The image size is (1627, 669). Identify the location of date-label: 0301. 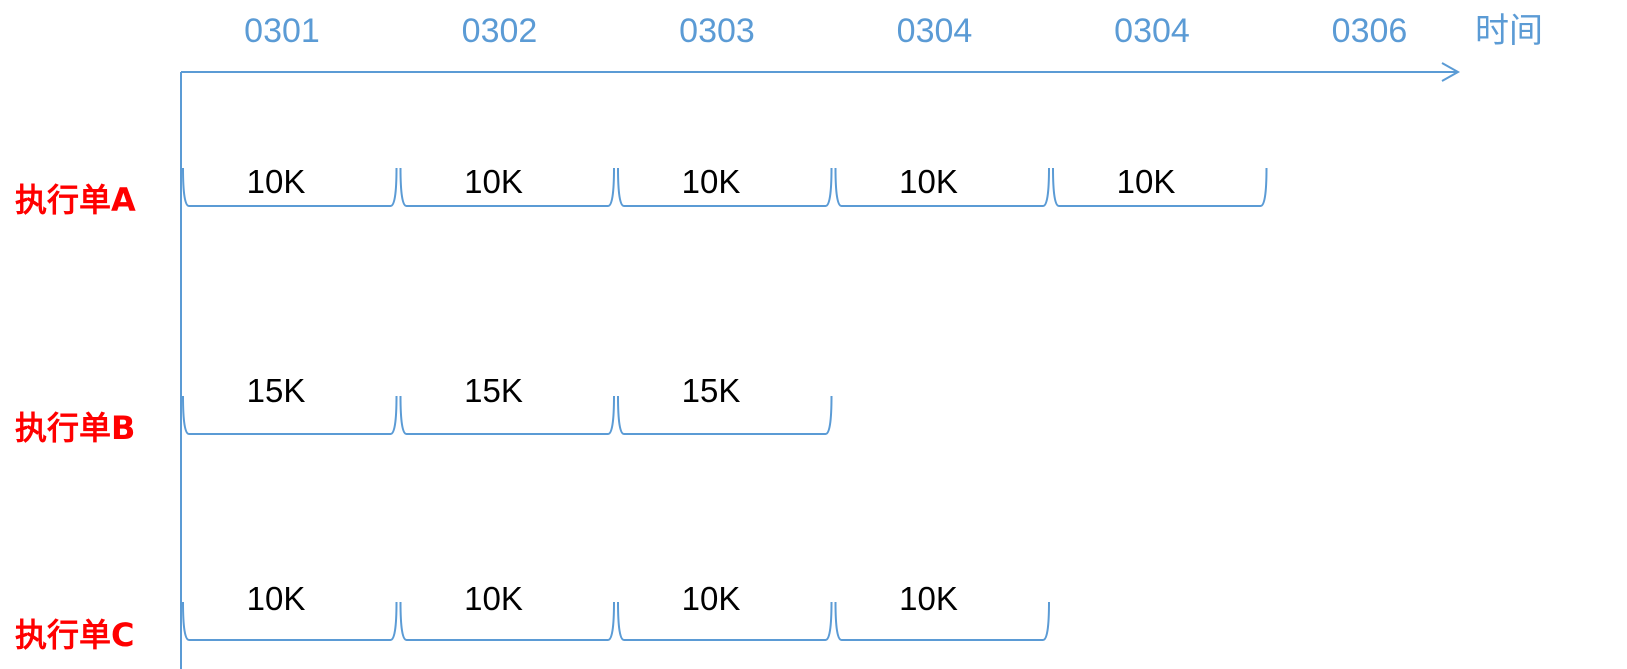
(282, 31).